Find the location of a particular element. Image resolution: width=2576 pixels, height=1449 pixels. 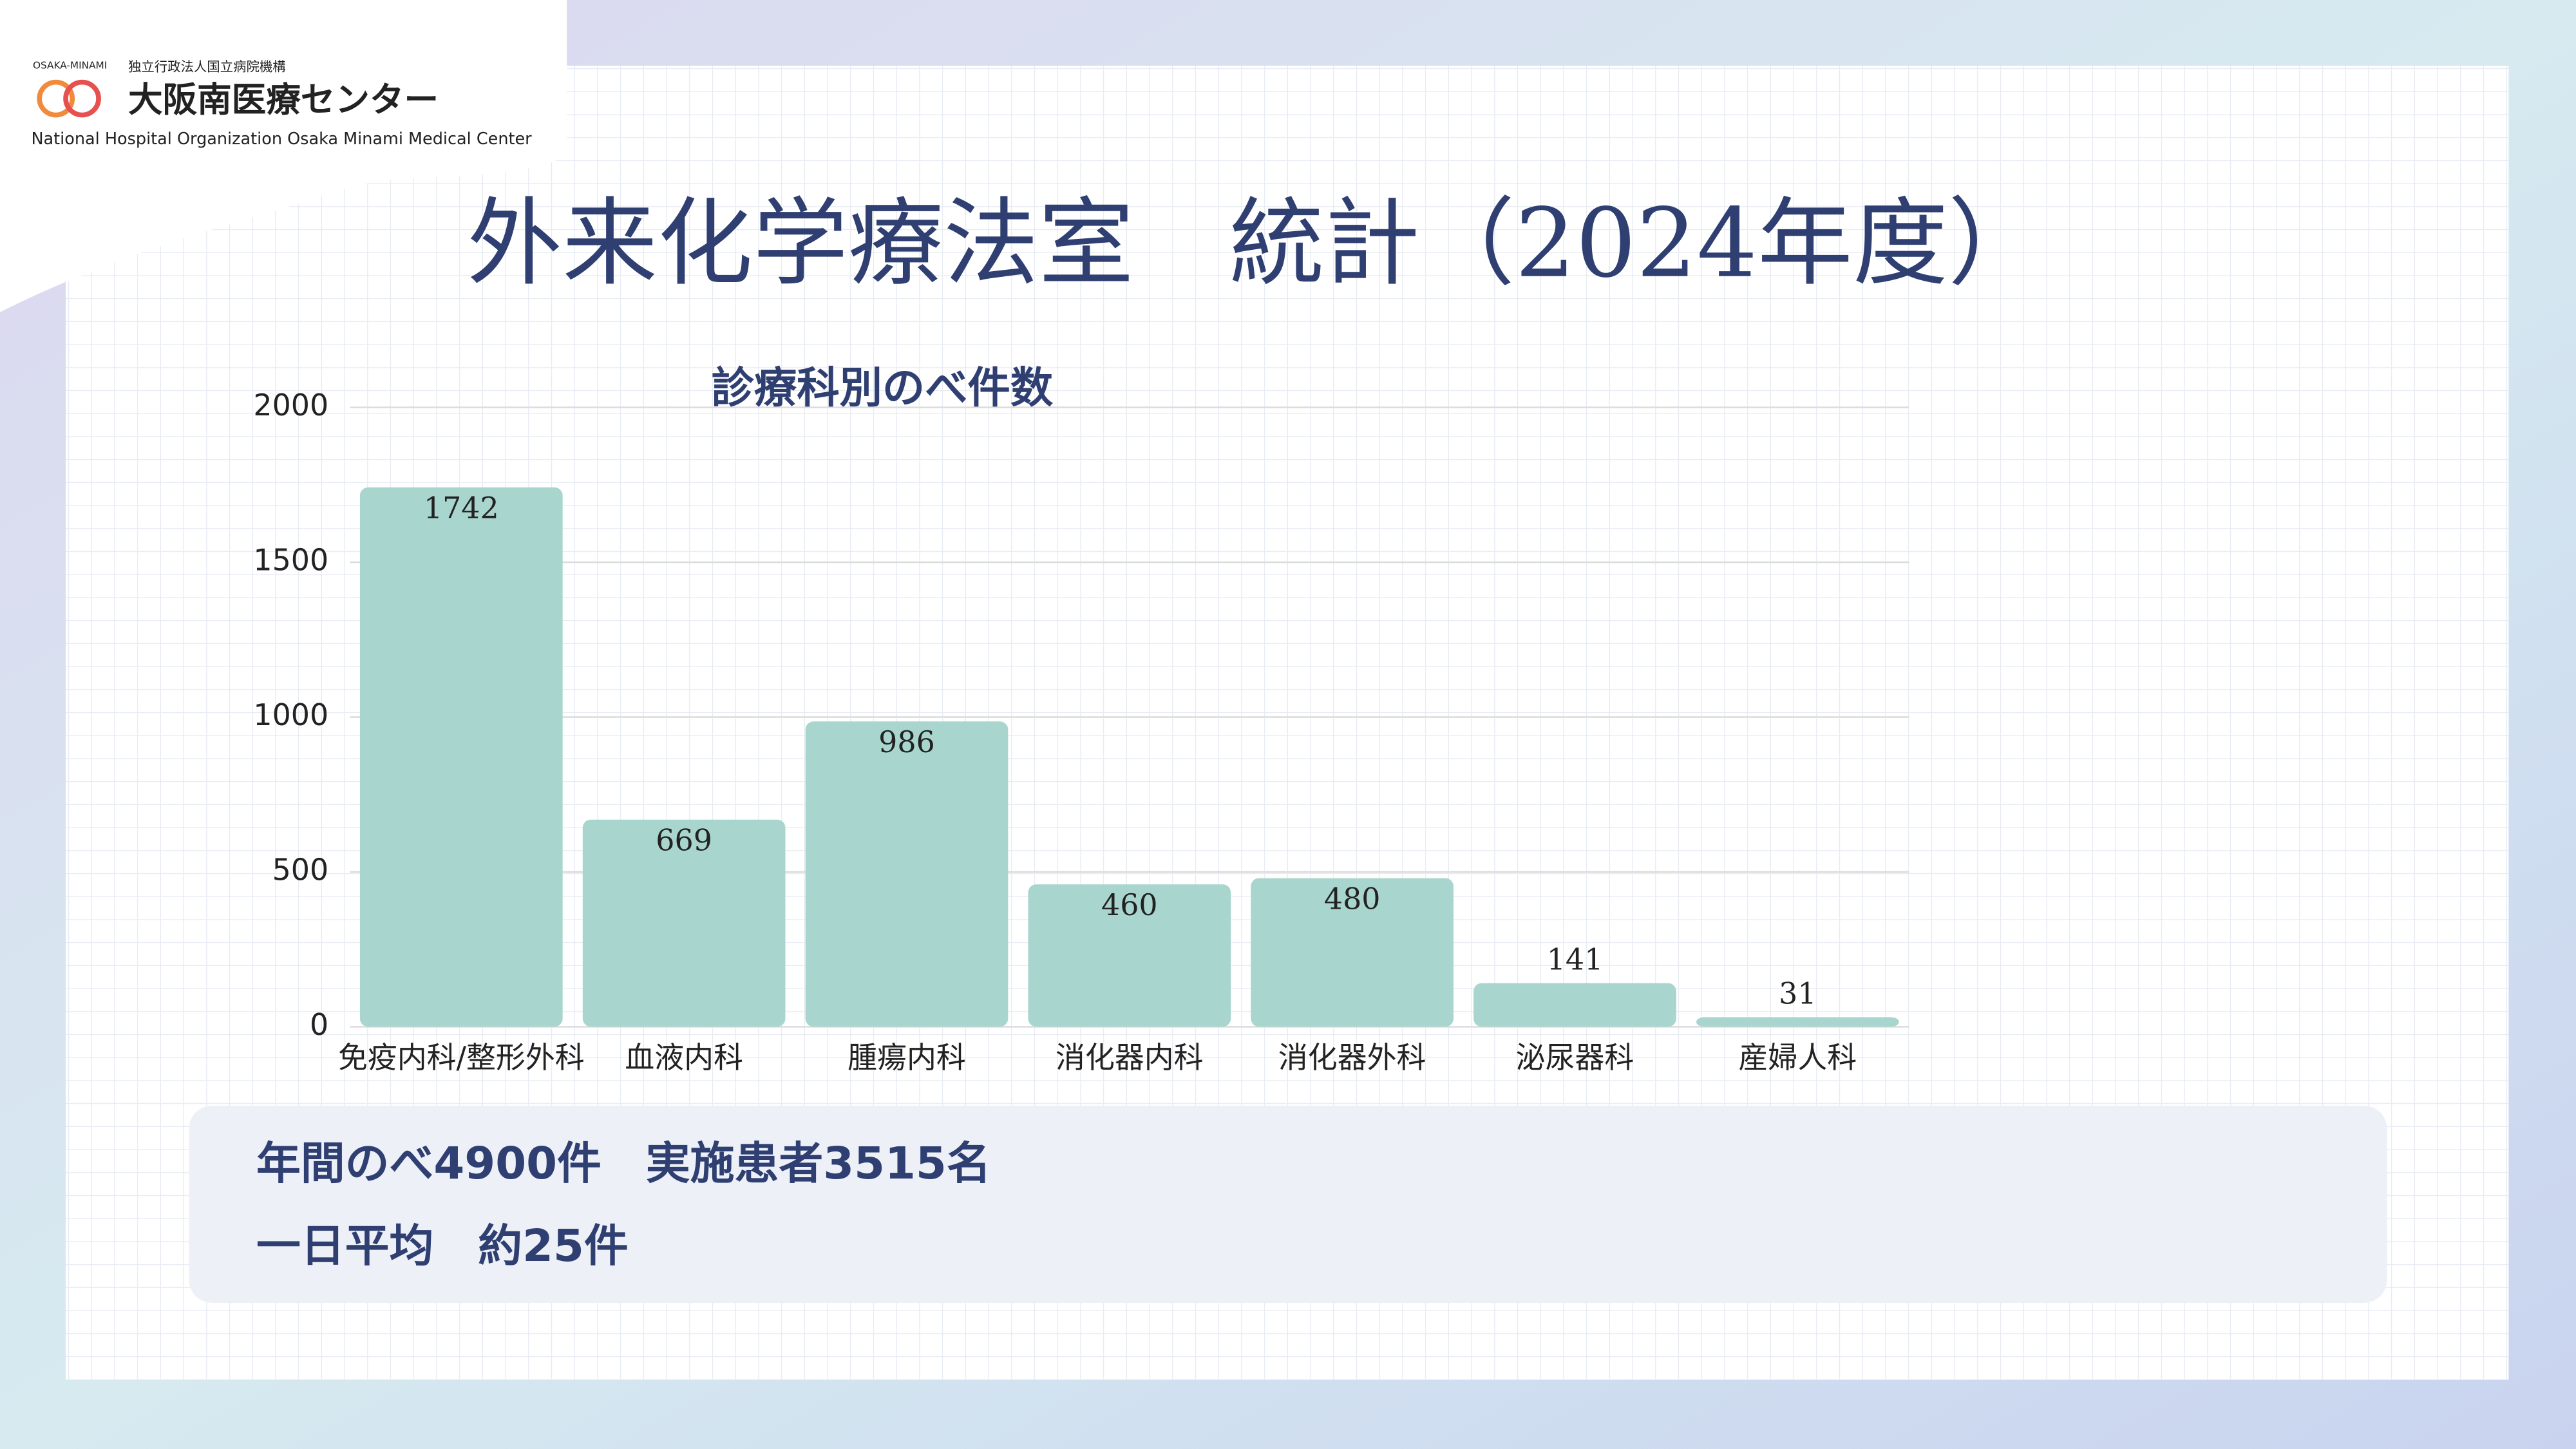

x-tick-label: 血液内科 is located at coordinates (684, 1058).